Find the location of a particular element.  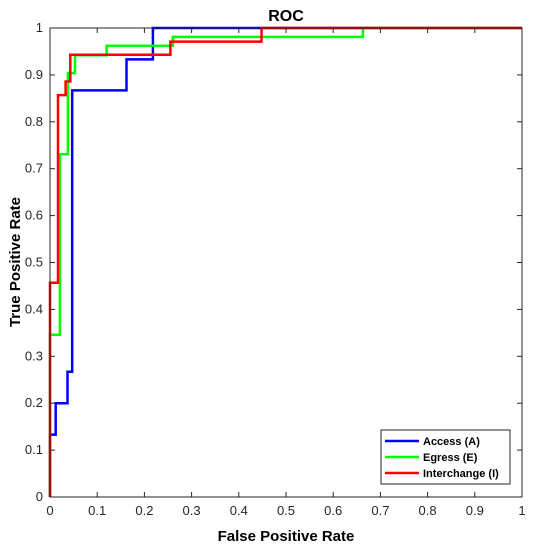

y-tick-label: 0.8 is located at coordinates (34, 121).